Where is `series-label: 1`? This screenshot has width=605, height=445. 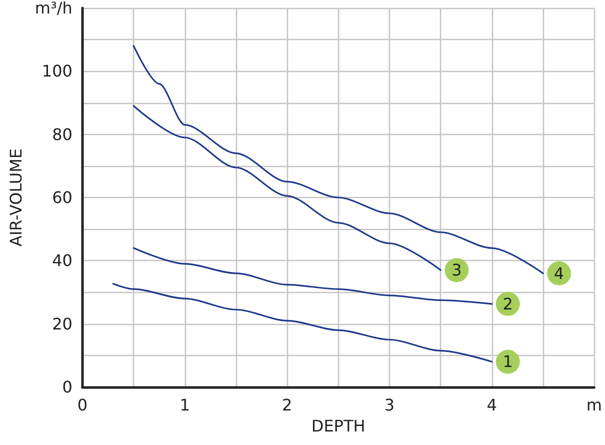 series-label: 1 is located at coordinates (507, 362).